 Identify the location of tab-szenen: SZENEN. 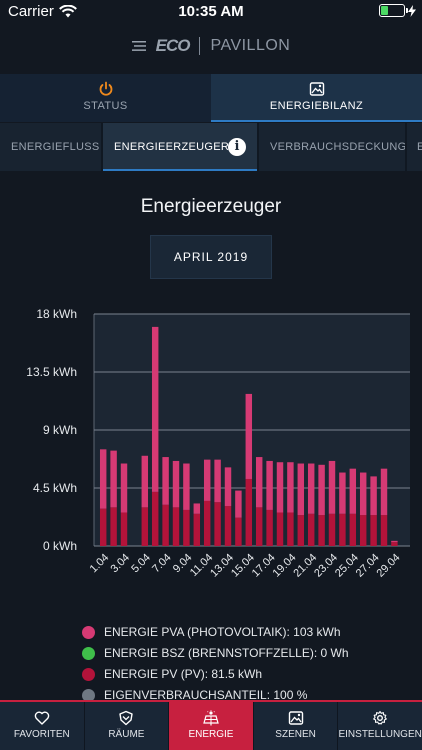
(296, 726).